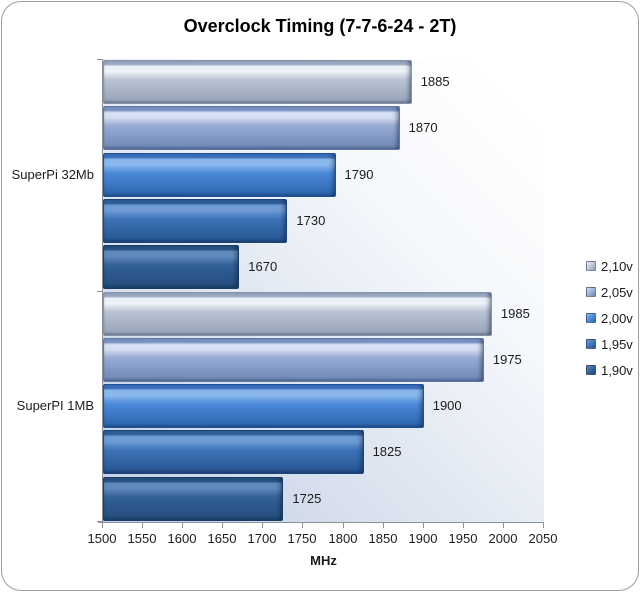 This screenshot has width=640, height=592. Describe the element at coordinates (182, 538) in the screenshot. I see `x-tick-label: 1600` at that location.